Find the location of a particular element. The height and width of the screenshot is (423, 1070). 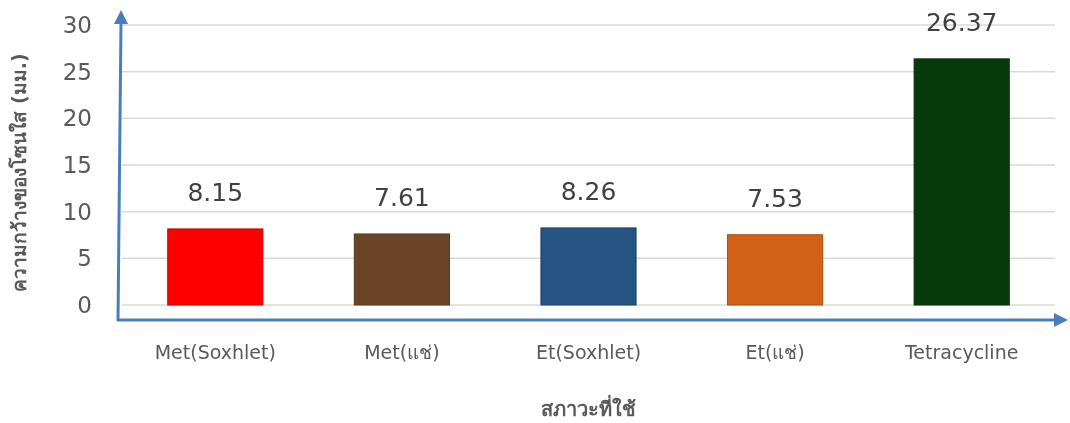

x-tick-label: Met(แช่) is located at coordinates (402, 352).